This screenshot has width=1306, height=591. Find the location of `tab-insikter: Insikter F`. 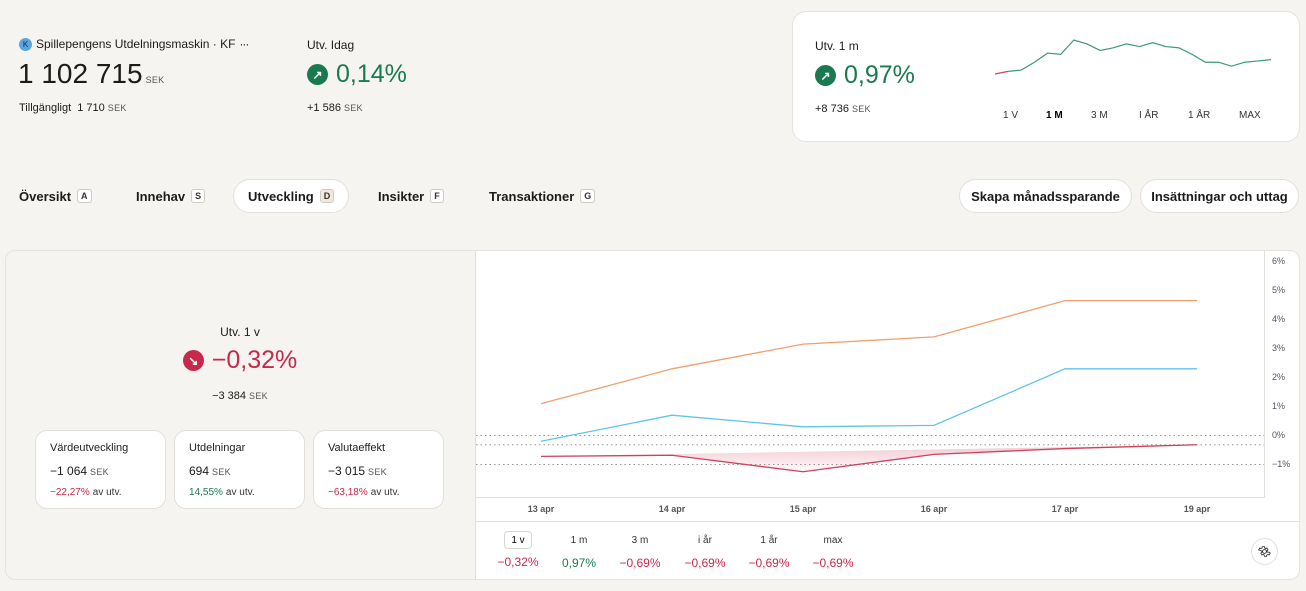

tab-insikter: Insikter F is located at coordinates (411, 196).